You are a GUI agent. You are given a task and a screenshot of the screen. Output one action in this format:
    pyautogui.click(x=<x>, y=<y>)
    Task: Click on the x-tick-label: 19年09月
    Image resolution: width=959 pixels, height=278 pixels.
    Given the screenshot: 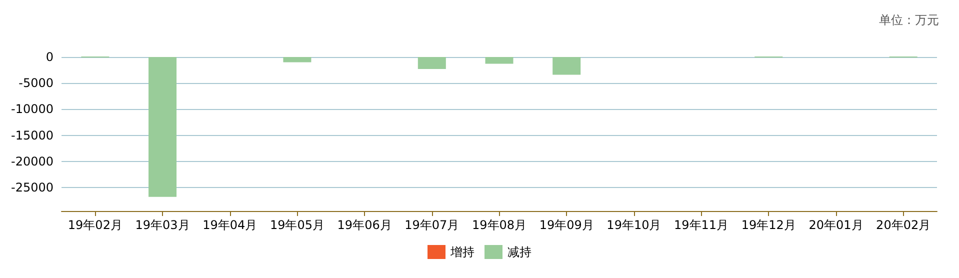 What is the action you would take?
    pyautogui.click(x=566, y=225)
    